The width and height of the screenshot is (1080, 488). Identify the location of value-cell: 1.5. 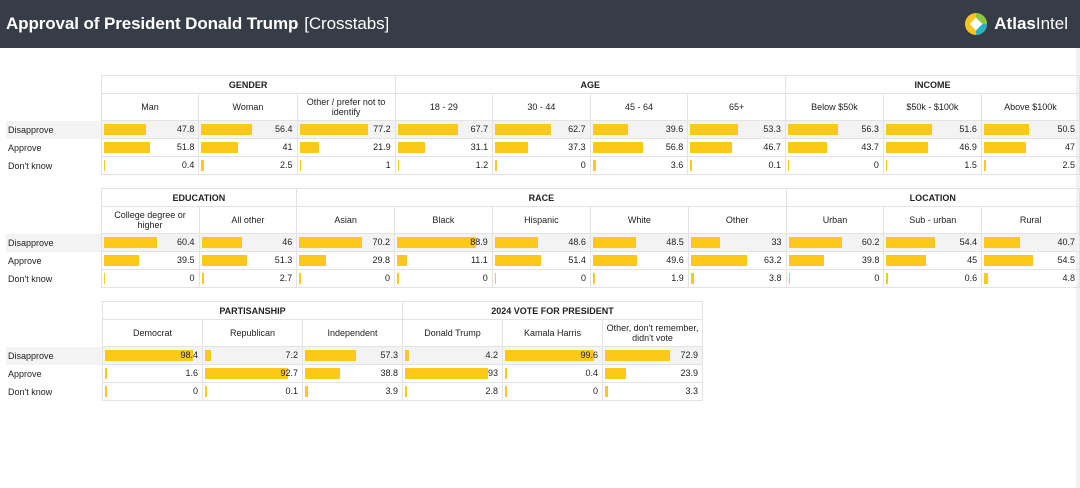
(932, 165).